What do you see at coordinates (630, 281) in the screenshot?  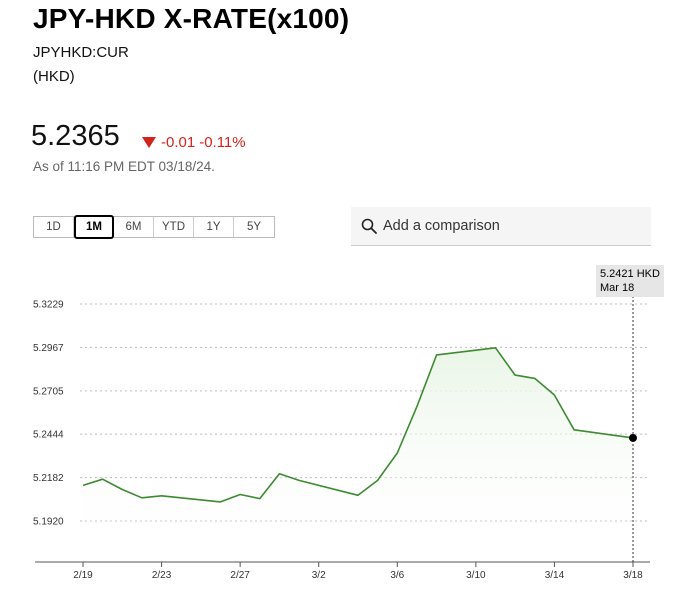 I see `hover-tooltip: 5.2421 HKD Mar 18` at bounding box center [630, 281].